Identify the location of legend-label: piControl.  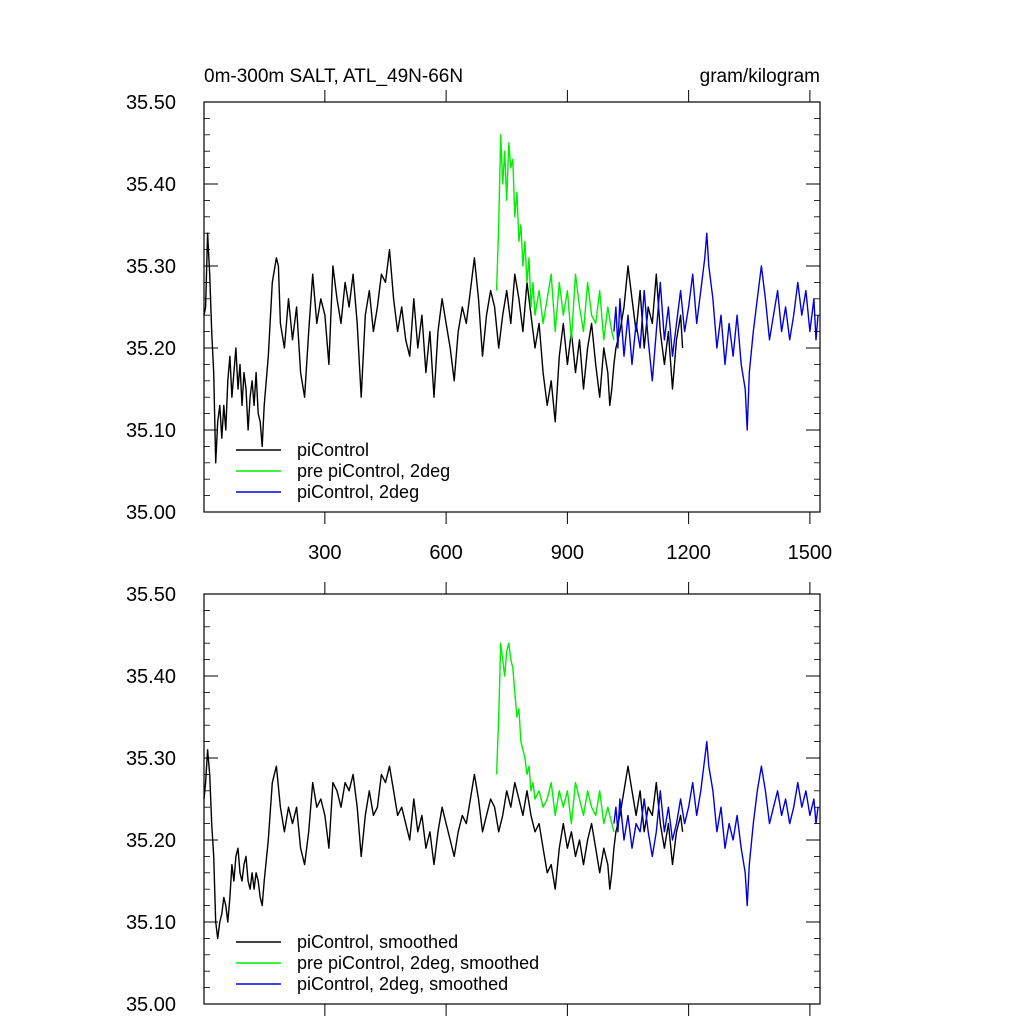
(333, 450).